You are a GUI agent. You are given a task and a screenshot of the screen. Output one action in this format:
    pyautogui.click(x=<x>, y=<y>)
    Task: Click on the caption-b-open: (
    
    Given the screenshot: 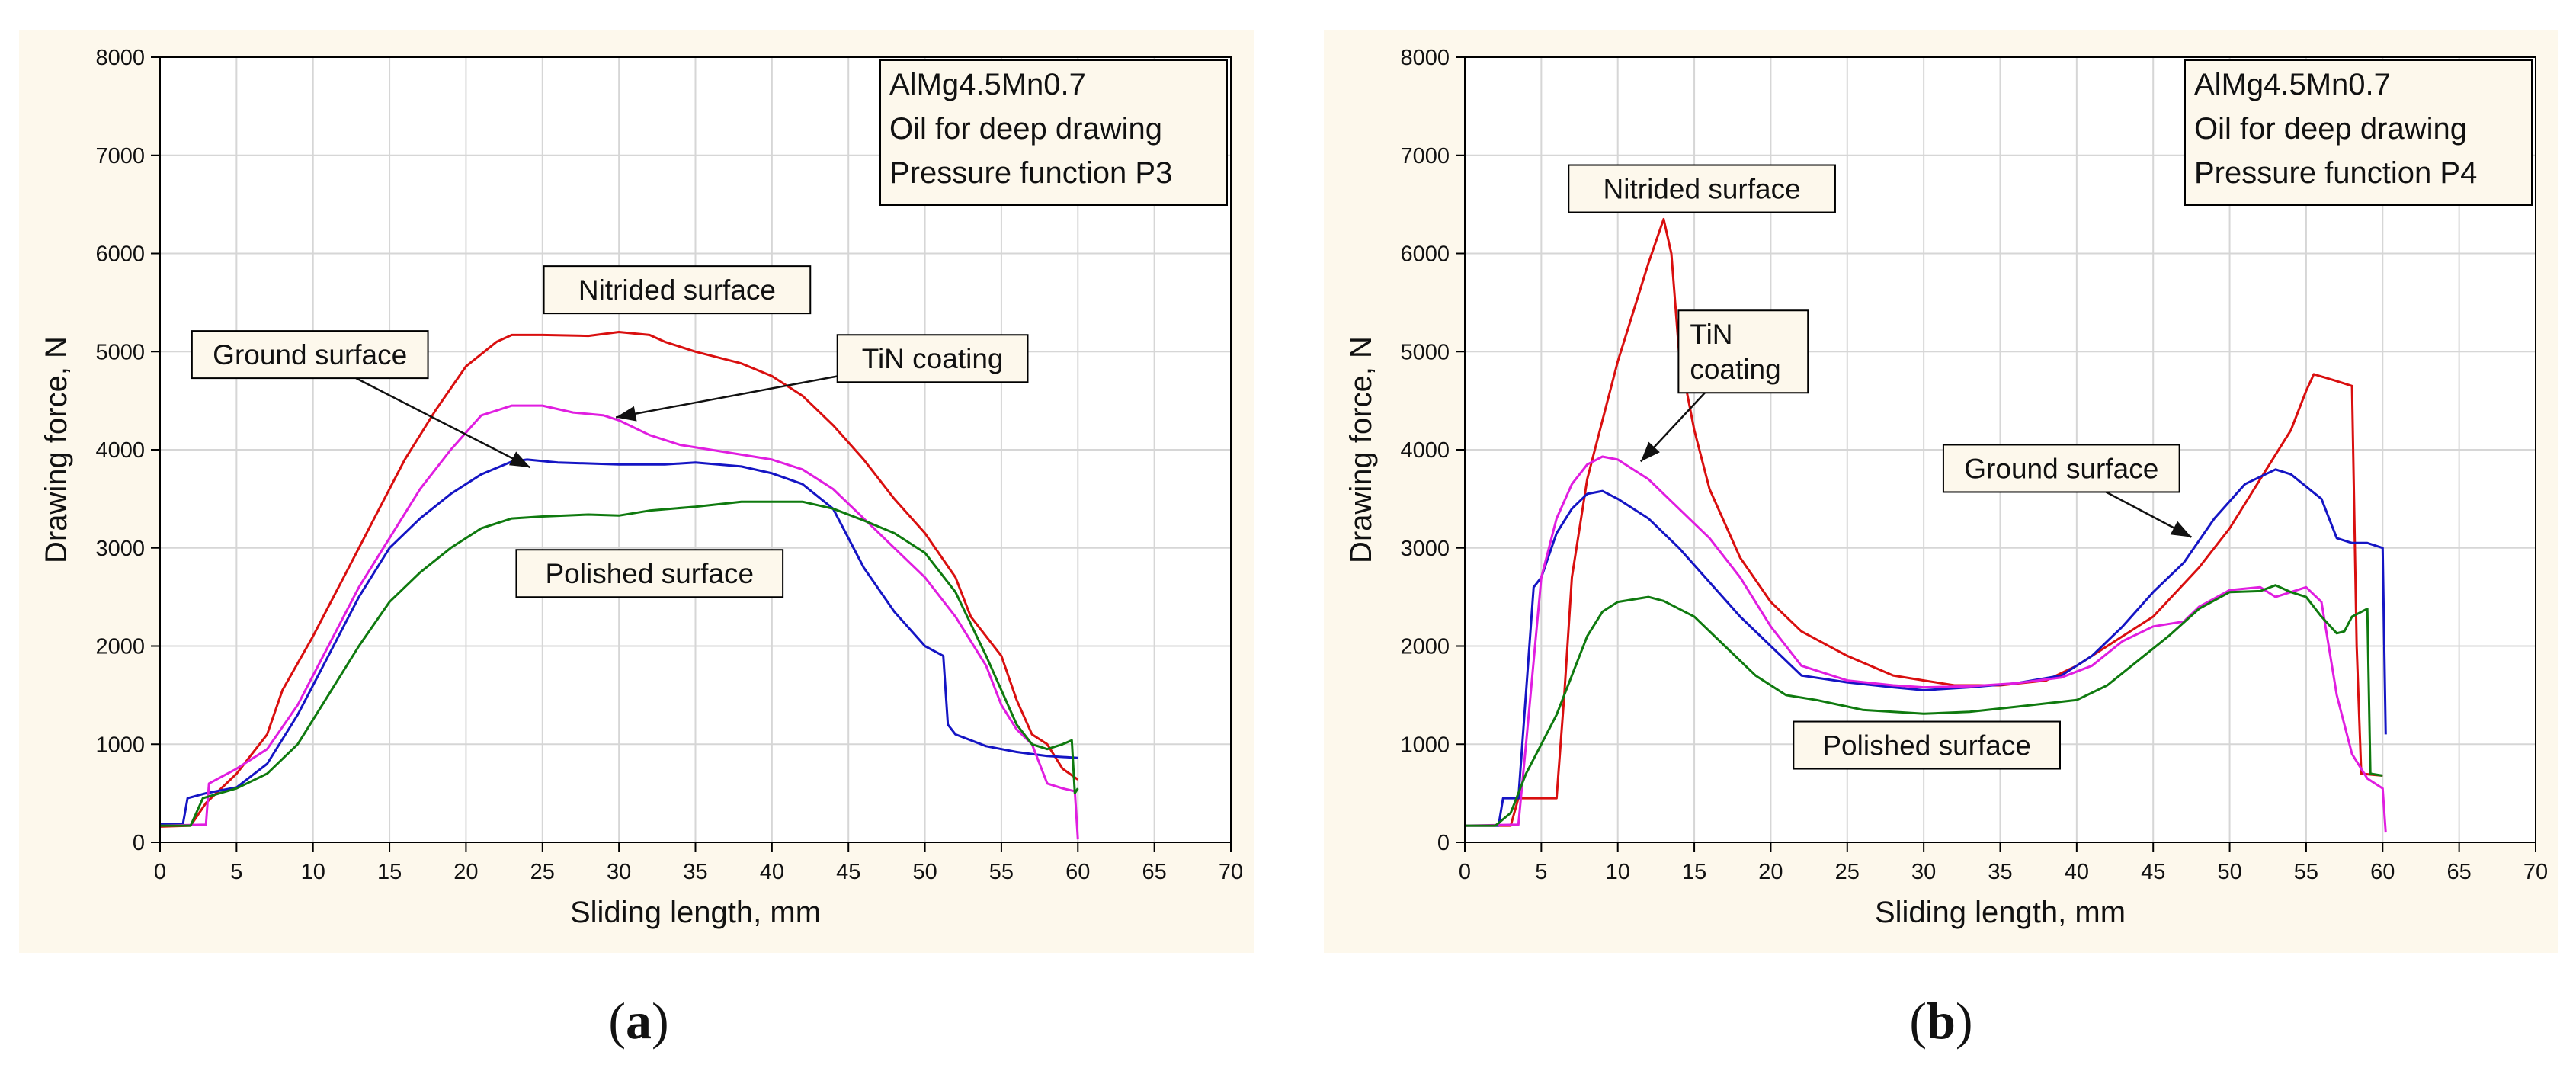 What is the action you would take?
    pyautogui.click(x=1918, y=1021)
    